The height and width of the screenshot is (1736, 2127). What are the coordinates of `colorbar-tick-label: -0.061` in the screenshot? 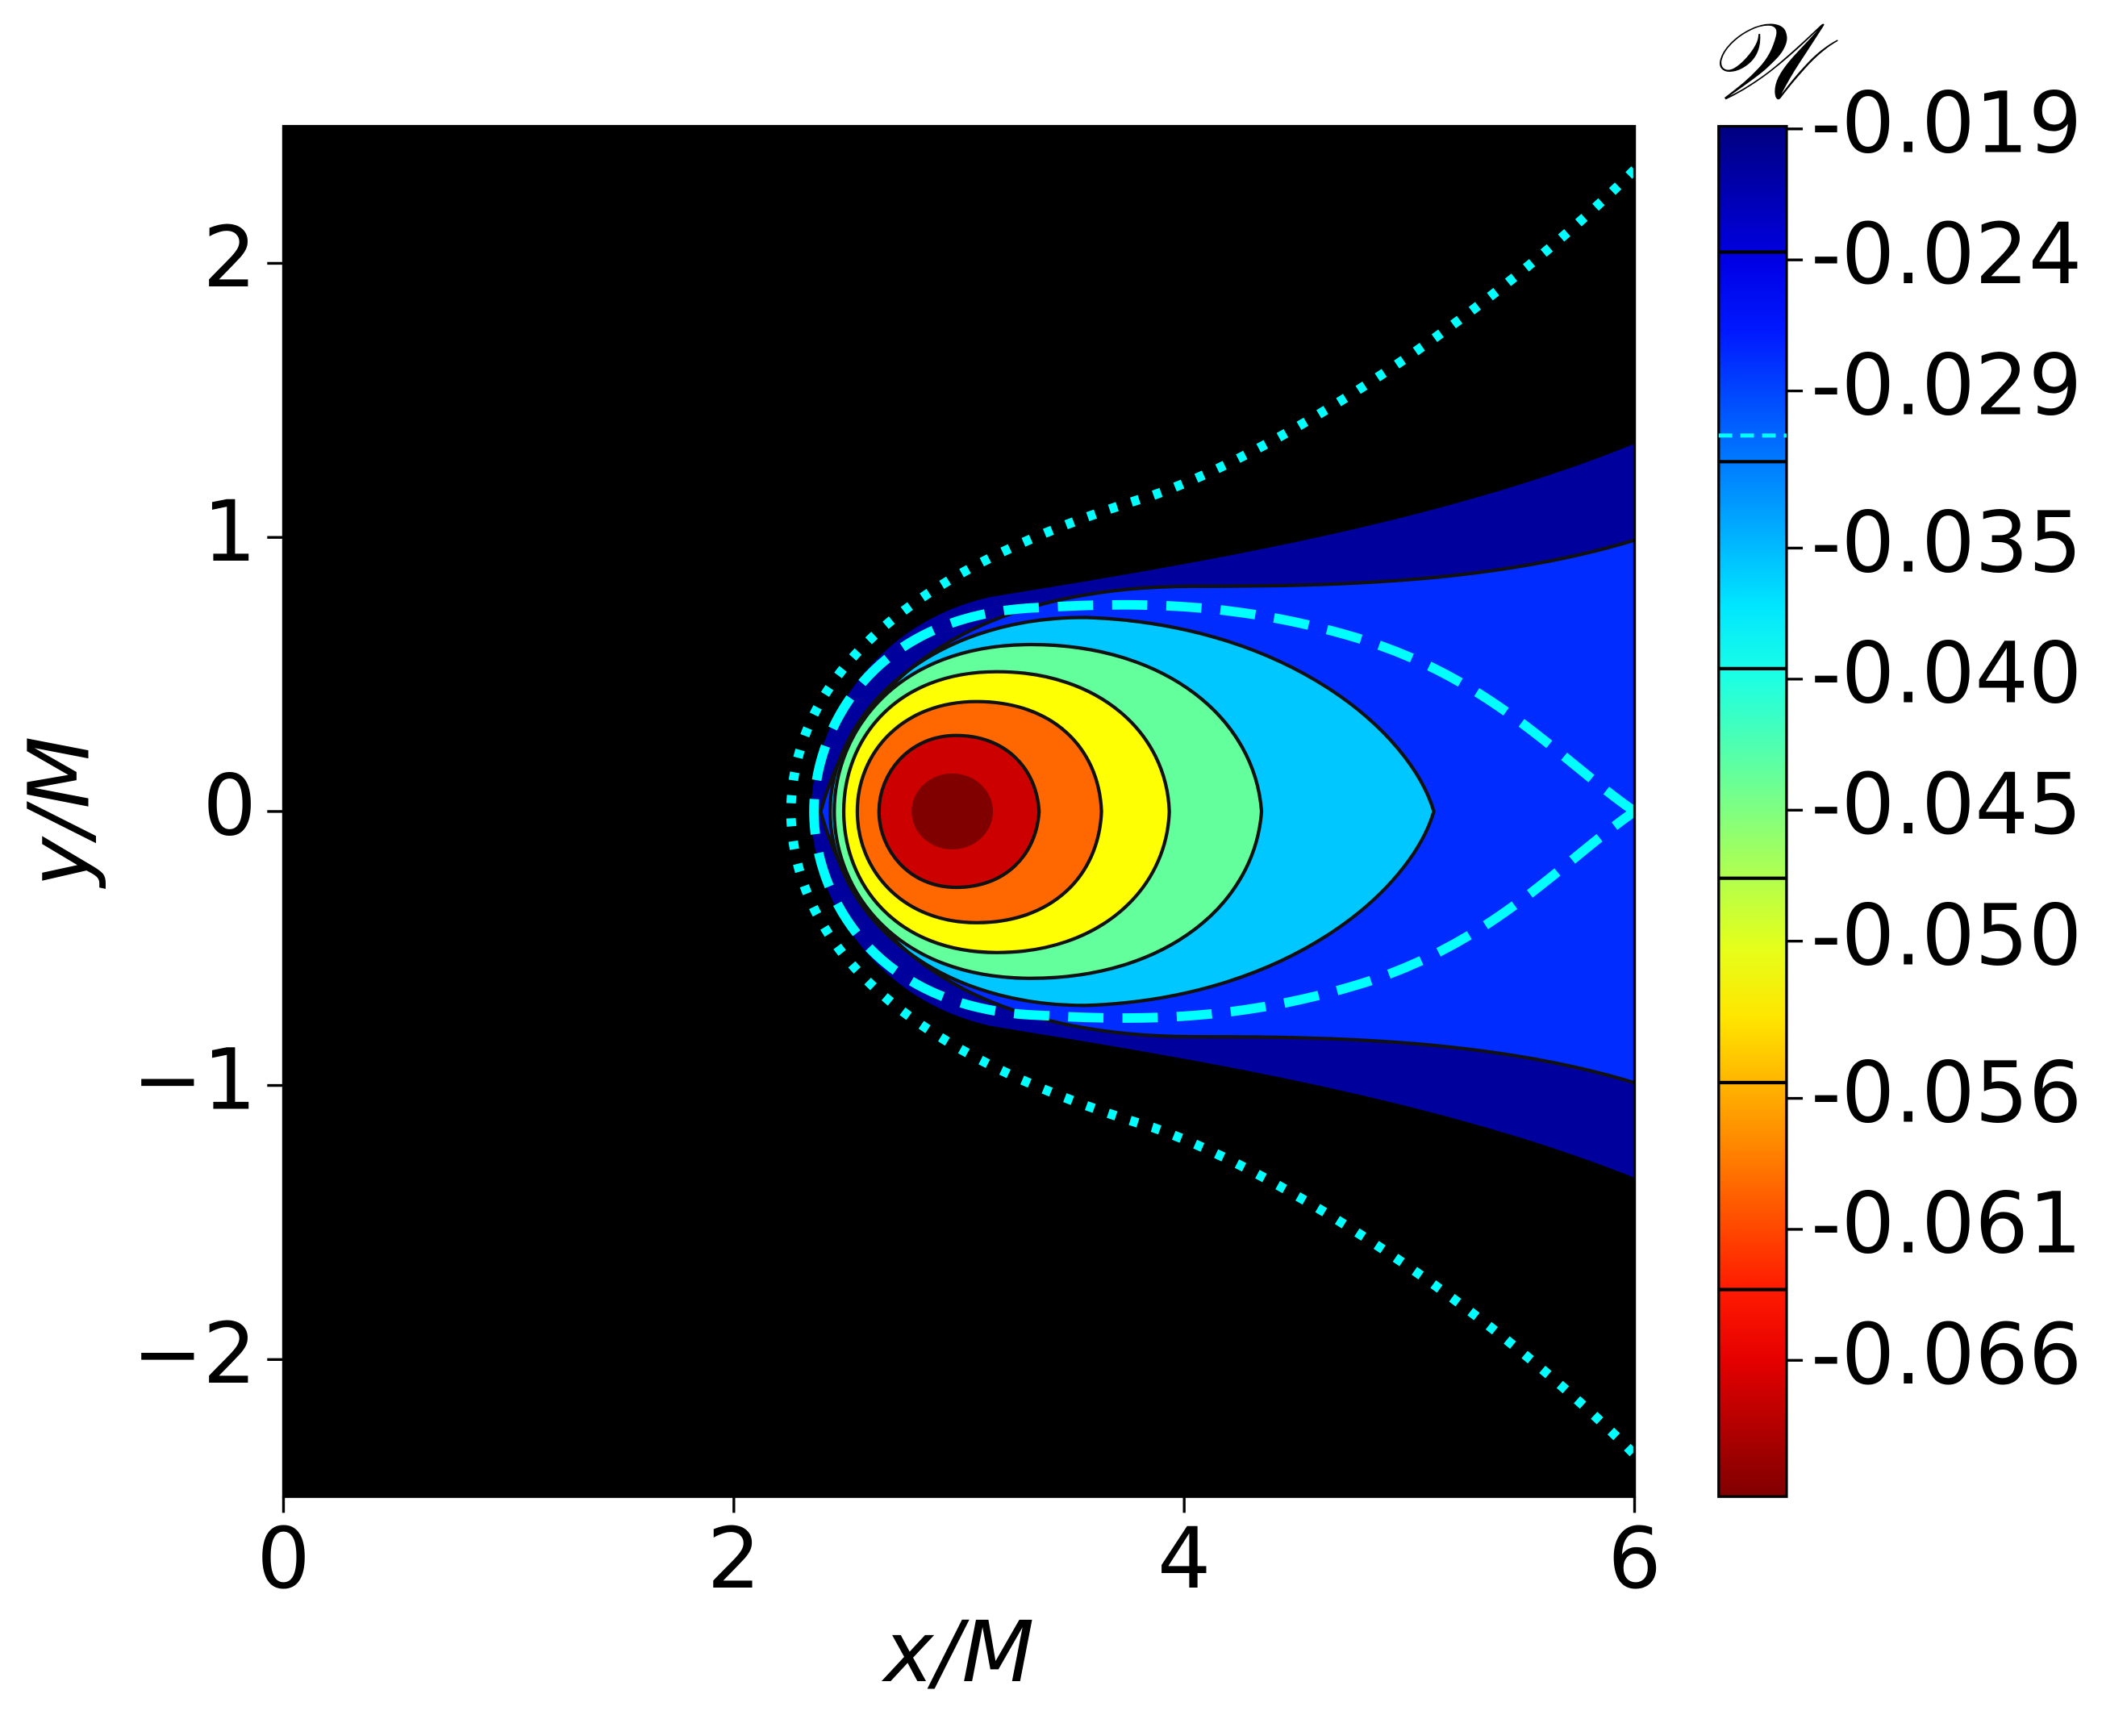 It's located at (1947, 1224).